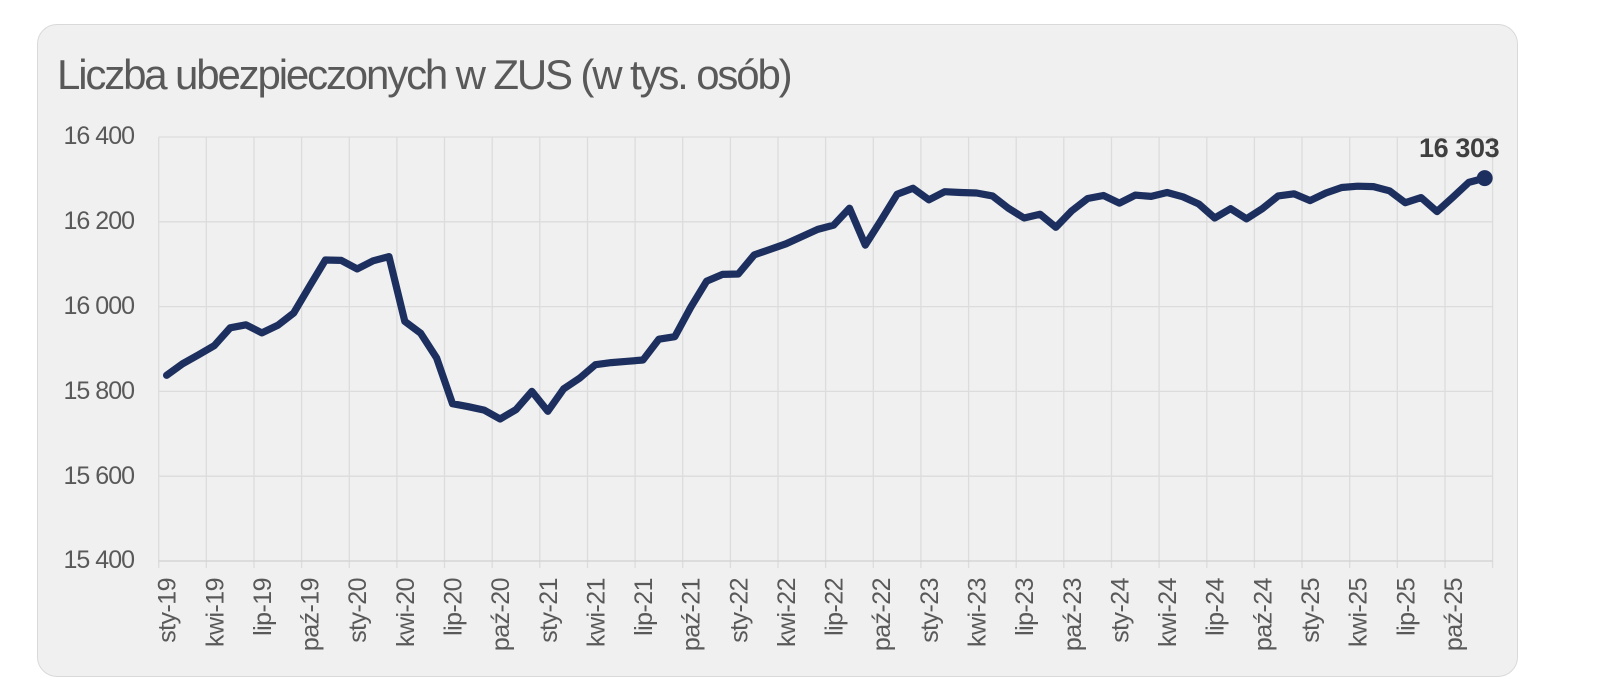 This screenshot has width=1600, height=696. What do you see at coordinates (215, 612) in the screenshot?
I see `svg-text: kwi-19` at bounding box center [215, 612].